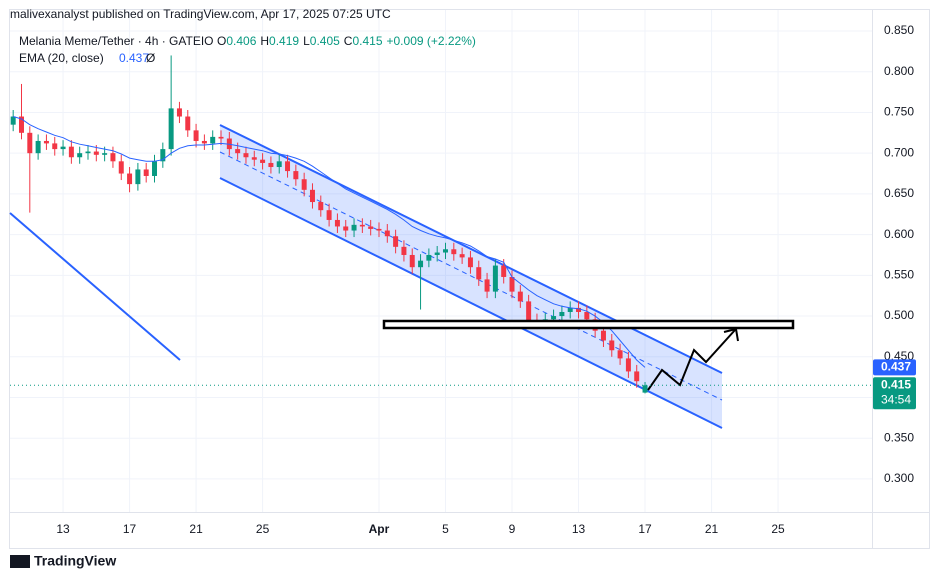 The width and height of the screenshot is (939, 579). What do you see at coordinates (588, 324) in the screenshot?
I see `resistance-box` at bounding box center [588, 324].